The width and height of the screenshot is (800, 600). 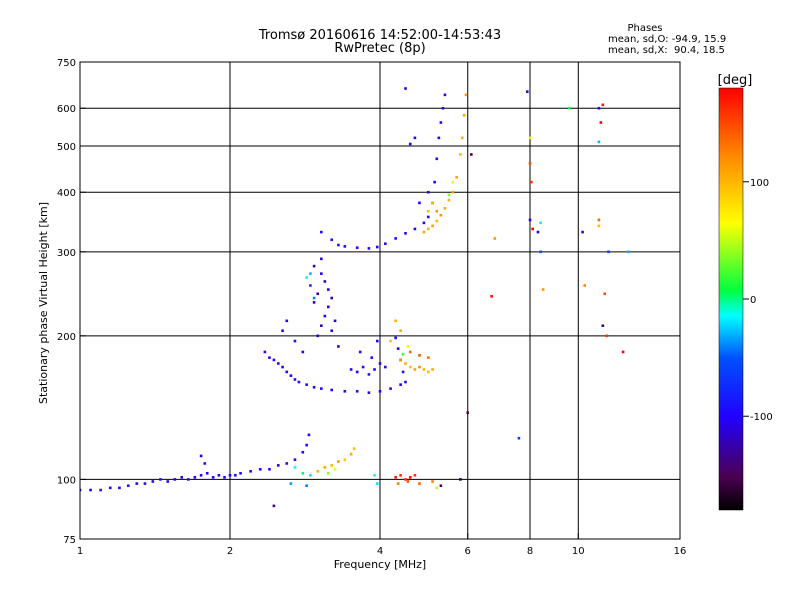 What do you see at coordinates (379, 48) in the screenshot?
I see `chart-subtitle: RwPretec (8p)` at bounding box center [379, 48].